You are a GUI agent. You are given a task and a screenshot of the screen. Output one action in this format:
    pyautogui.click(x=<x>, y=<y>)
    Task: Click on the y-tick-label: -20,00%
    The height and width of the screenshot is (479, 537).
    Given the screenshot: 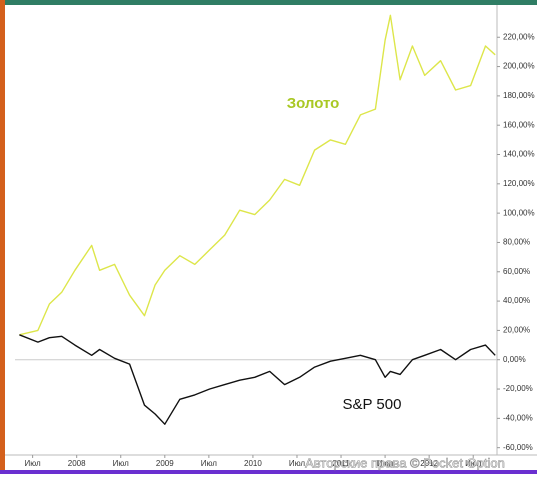 What is the action you would take?
    pyautogui.click(x=518, y=388)
    